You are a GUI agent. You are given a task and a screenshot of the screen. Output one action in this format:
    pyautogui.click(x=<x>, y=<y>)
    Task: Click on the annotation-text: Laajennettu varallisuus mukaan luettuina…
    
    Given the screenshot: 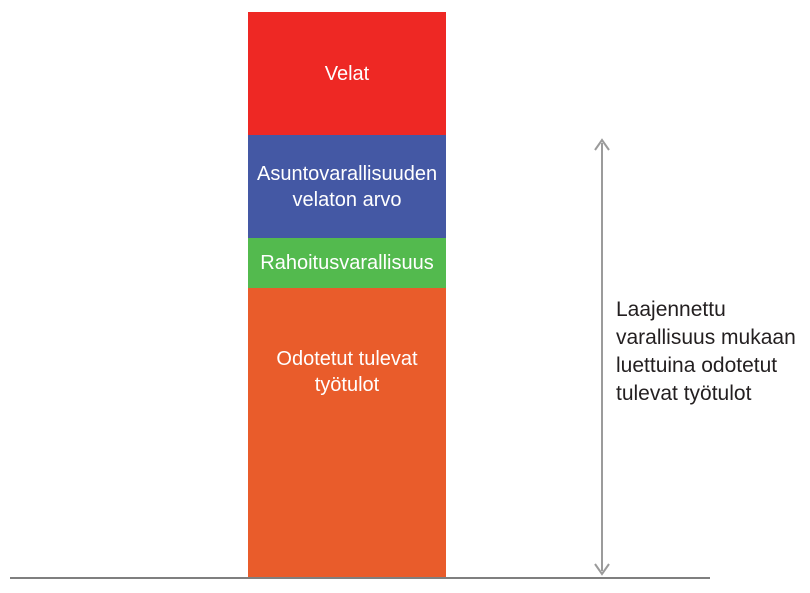 What is the action you would take?
    pyautogui.click(x=713, y=352)
    